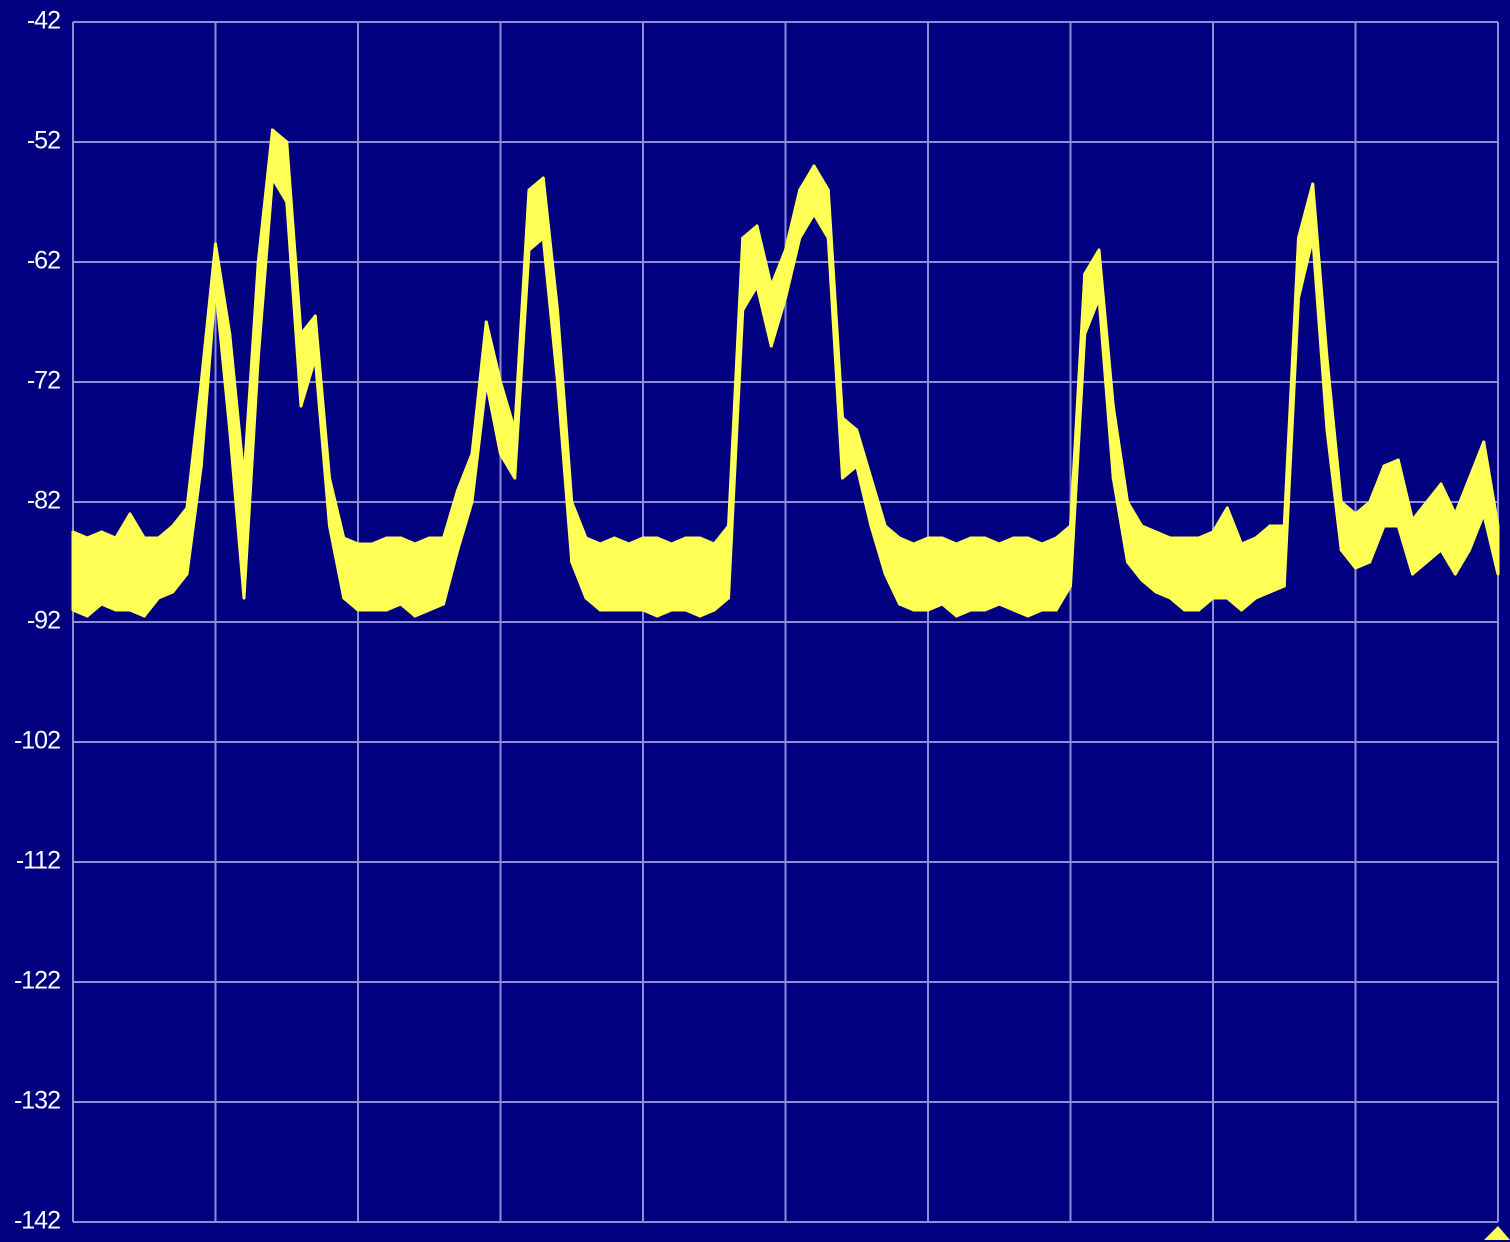 Image resolution: width=1510 pixels, height=1242 pixels. What do you see at coordinates (1497, 1233) in the screenshot?
I see `marker` at bounding box center [1497, 1233].